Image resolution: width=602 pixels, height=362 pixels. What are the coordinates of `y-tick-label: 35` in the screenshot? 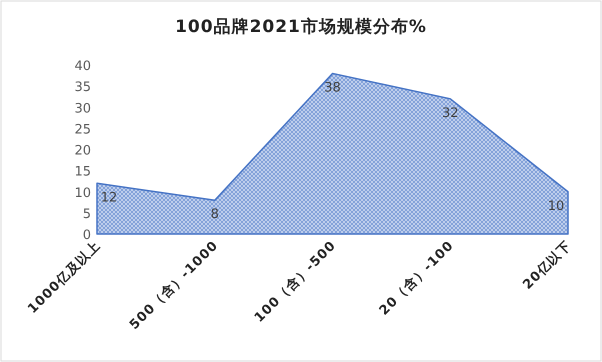 It's located at (82, 88).